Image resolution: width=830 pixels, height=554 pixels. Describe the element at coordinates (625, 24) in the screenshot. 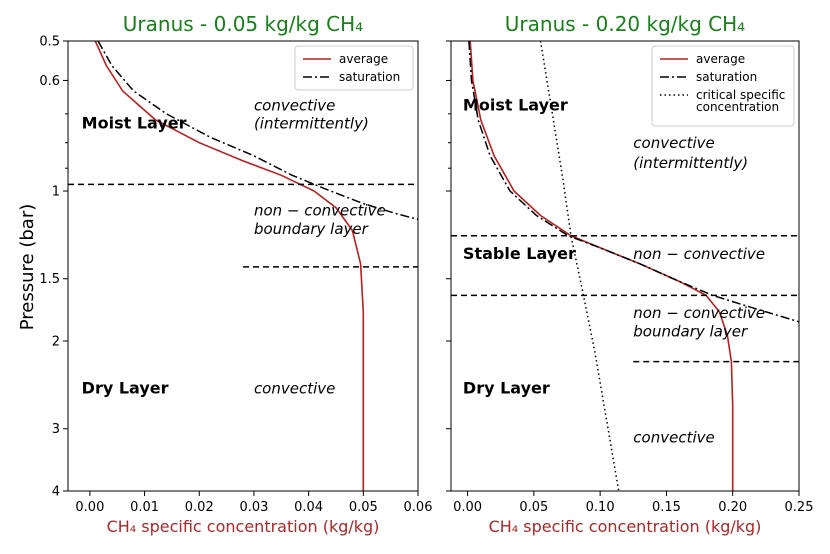

I see `chart-title: Uranus - 0.20 kg/kg CH₄` at that location.